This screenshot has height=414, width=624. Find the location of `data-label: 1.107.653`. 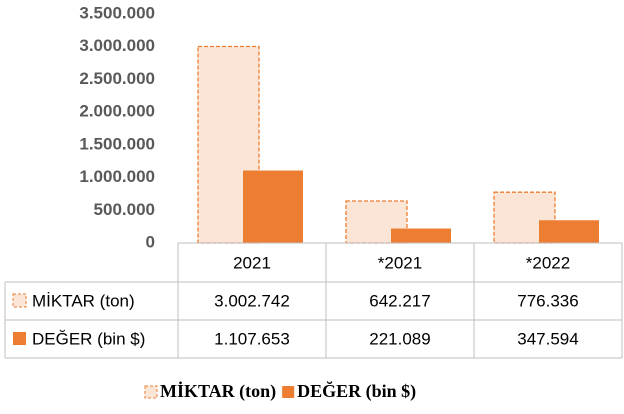

data-label: 1.107.653 is located at coordinates (252, 338).